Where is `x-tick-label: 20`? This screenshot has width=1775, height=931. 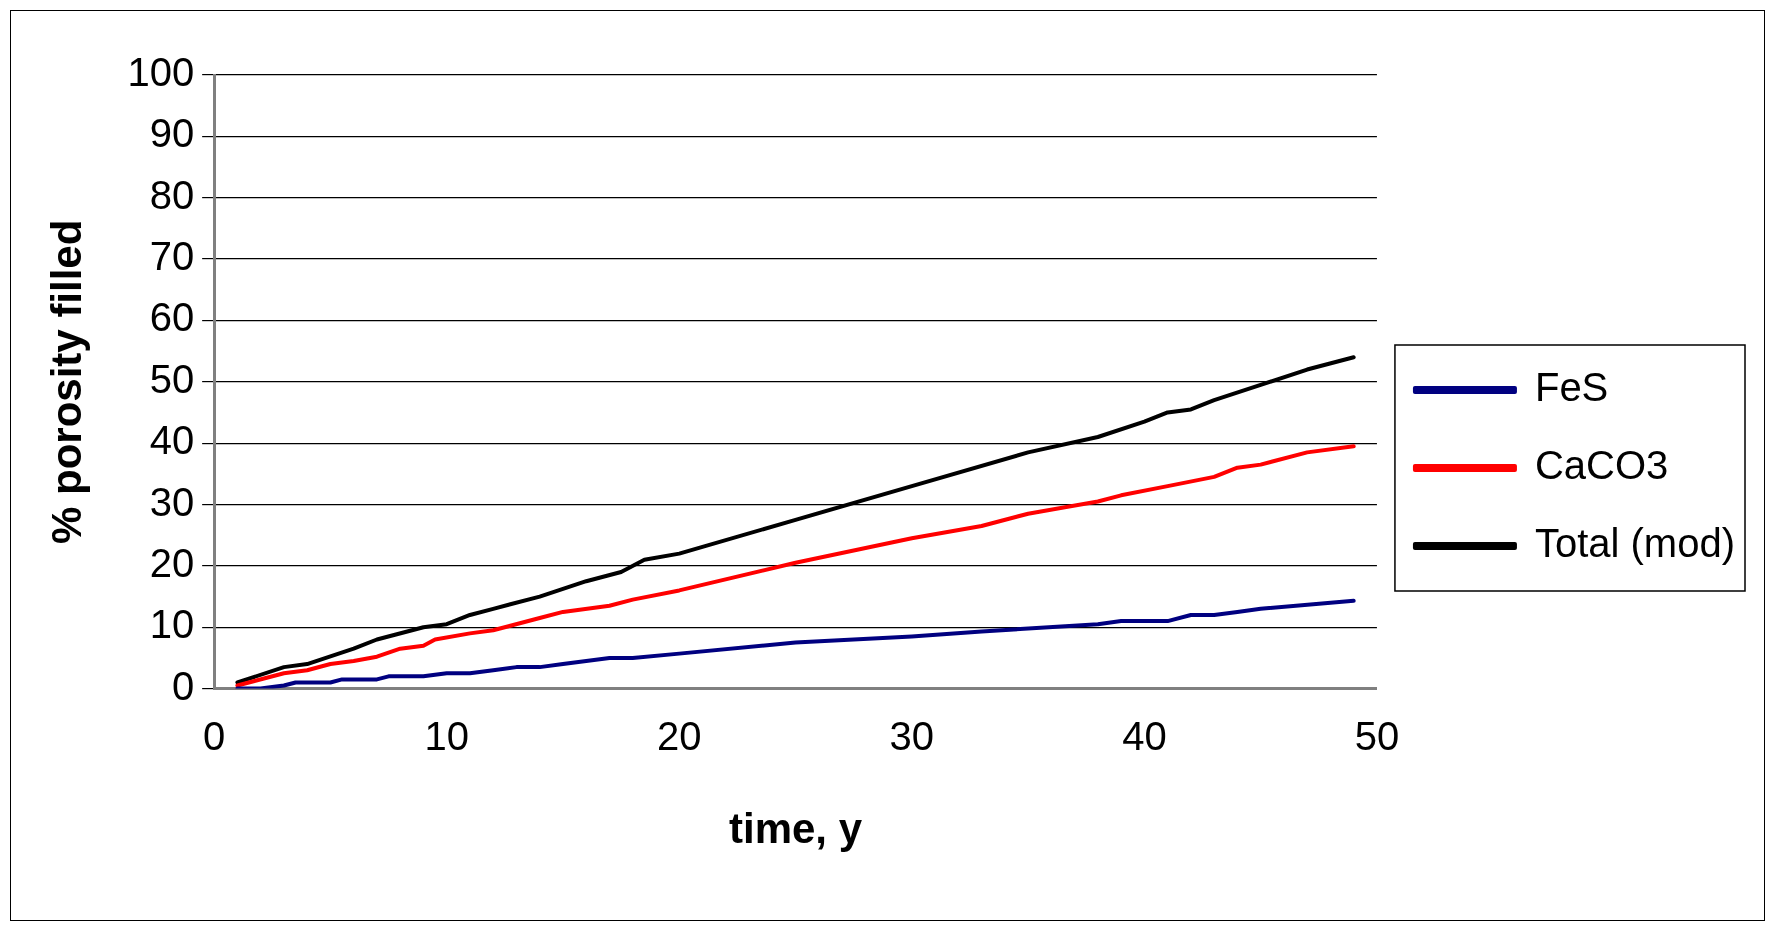 x-tick-label: 20 is located at coordinates (679, 735).